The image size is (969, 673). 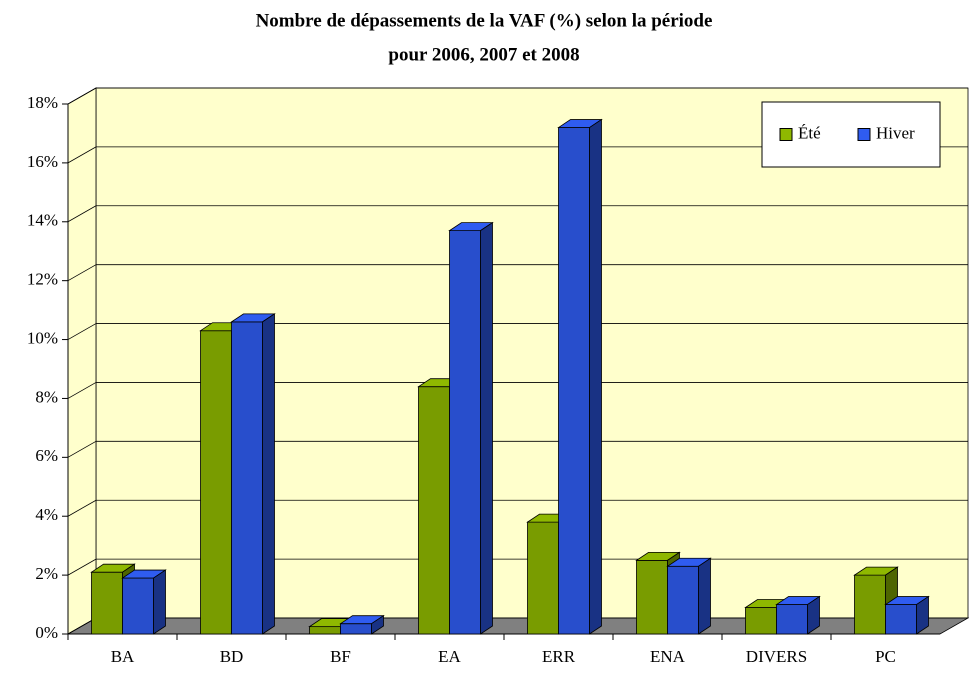 I want to click on x-tick-label: ENA, so click(x=668, y=656).